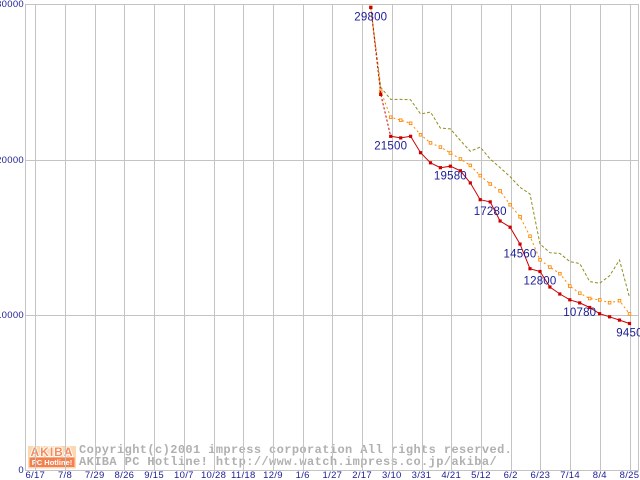 Image resolution: width=640 pixels, height=480 pixels. Describe the element at coordinates (333, 475) in the screenshot. I see `svg-text: 1/27` at that location.